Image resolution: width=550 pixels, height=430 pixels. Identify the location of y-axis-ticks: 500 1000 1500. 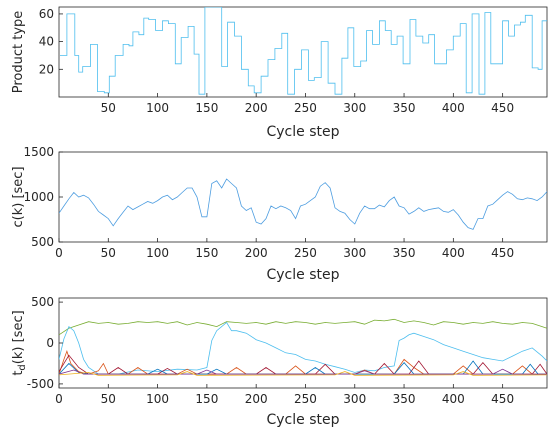
(43, 197).